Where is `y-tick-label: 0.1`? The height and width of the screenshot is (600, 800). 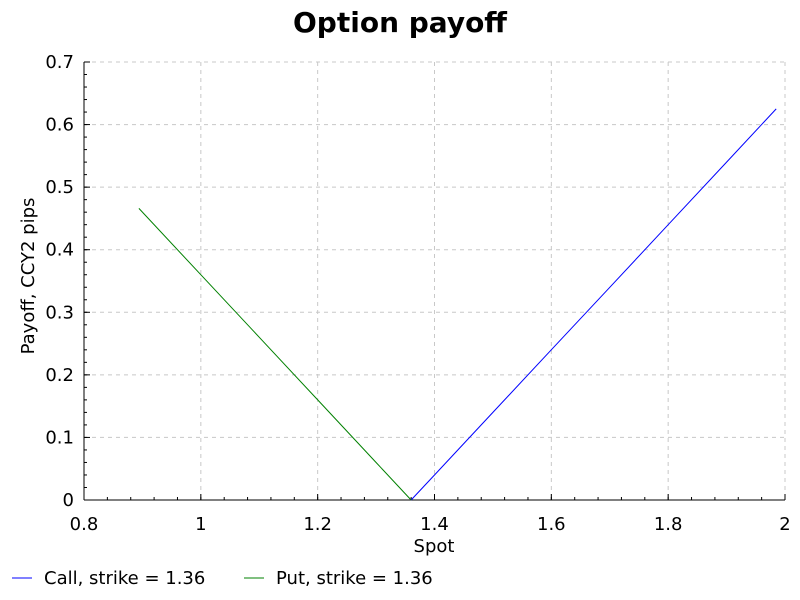 y-tick-label: 0.1 is located at coordinates (59, 437).